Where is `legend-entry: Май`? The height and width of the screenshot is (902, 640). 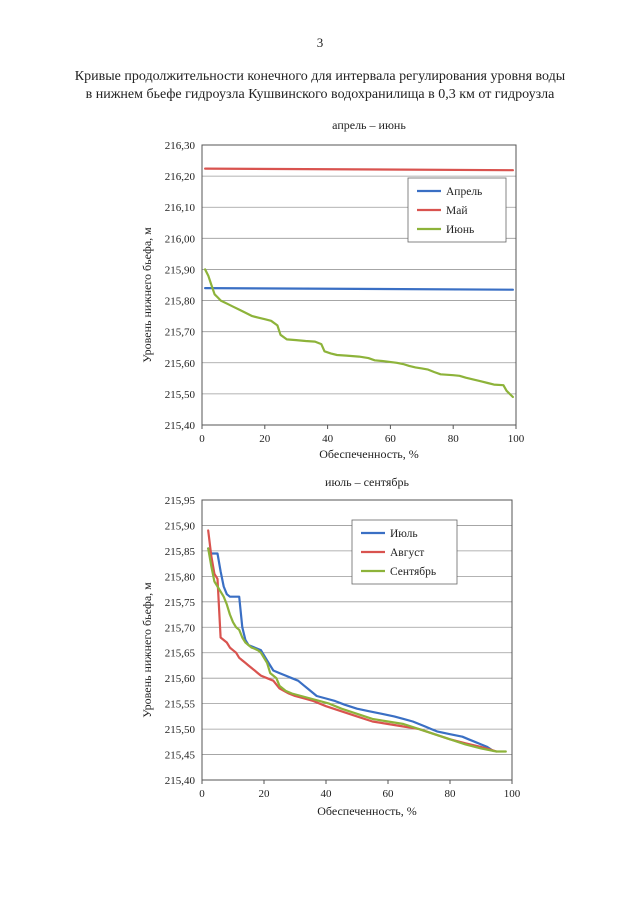
legend-entry: Май is located at coordinates (456, 211).